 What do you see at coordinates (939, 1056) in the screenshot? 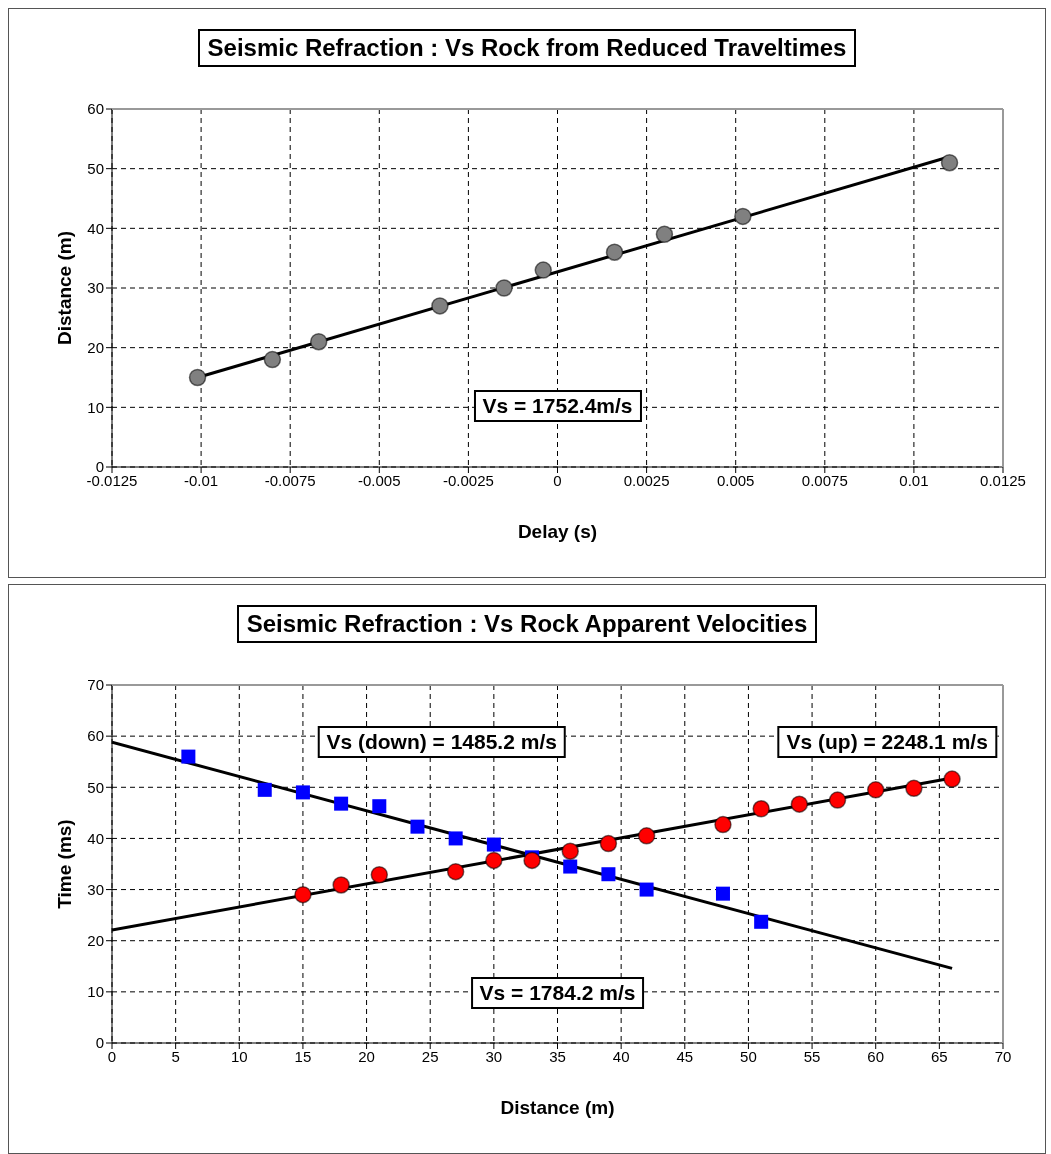
I see `x-tick-label: 65` at bounding box center [939, 1056].